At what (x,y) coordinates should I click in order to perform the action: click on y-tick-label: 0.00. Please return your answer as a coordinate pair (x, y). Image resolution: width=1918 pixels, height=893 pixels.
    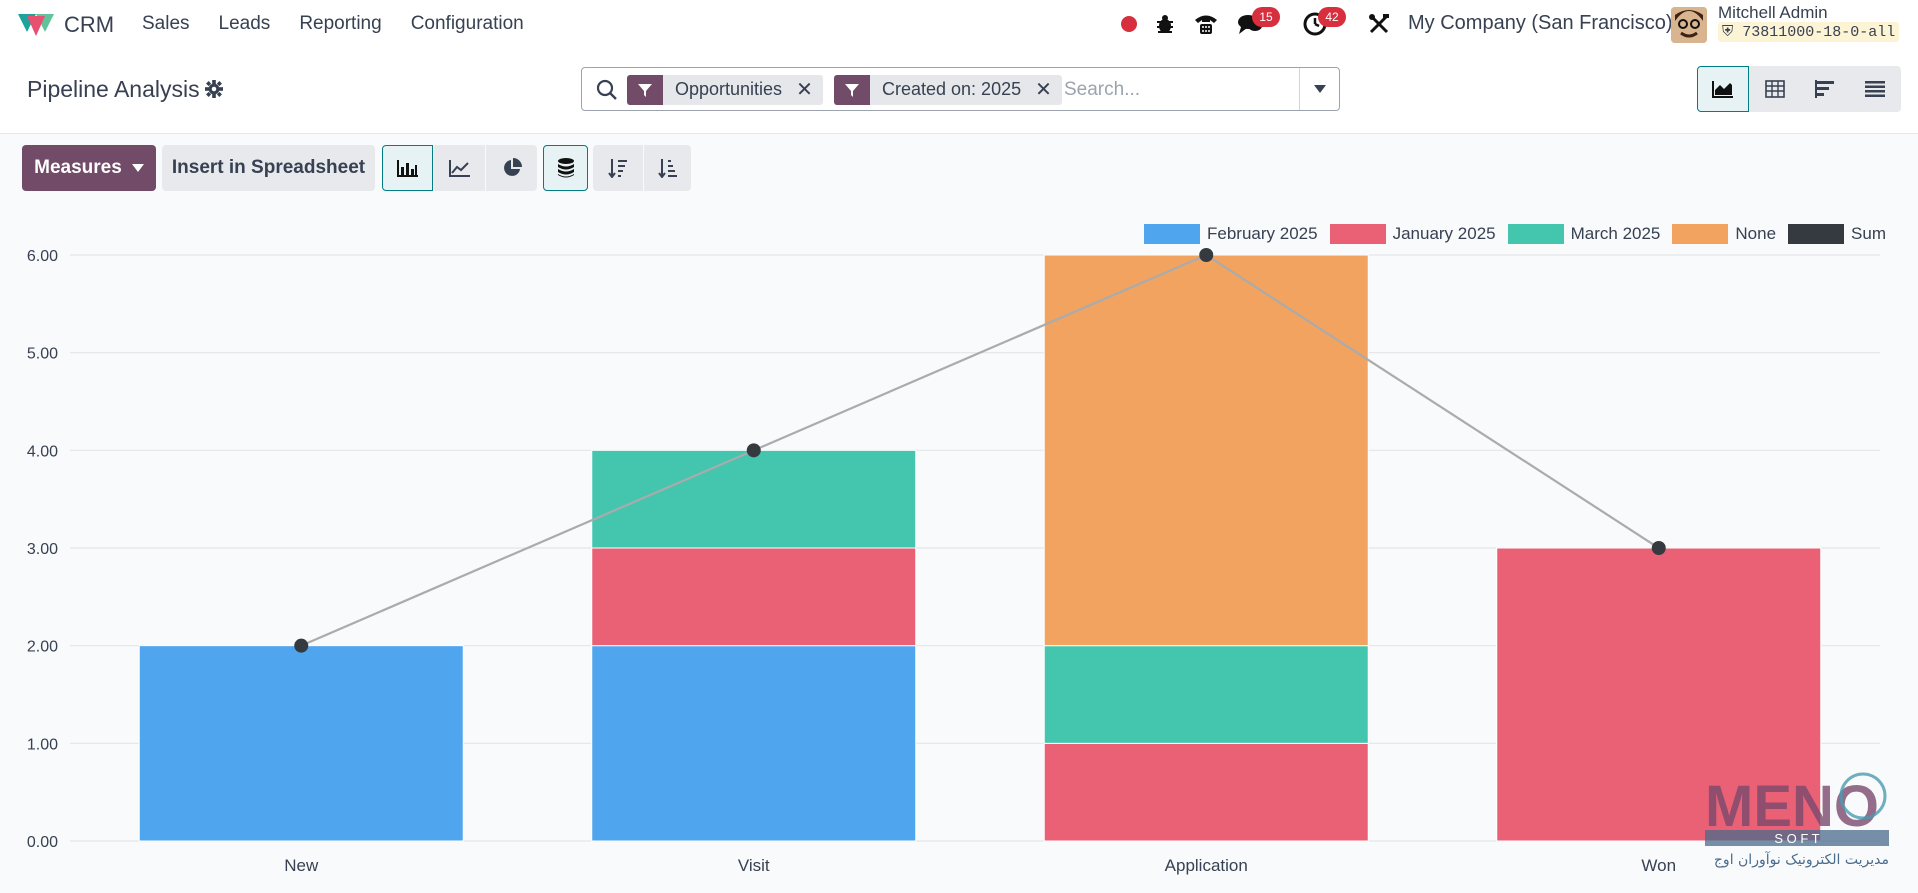
    Looking at the image, I should click on (42, 842).